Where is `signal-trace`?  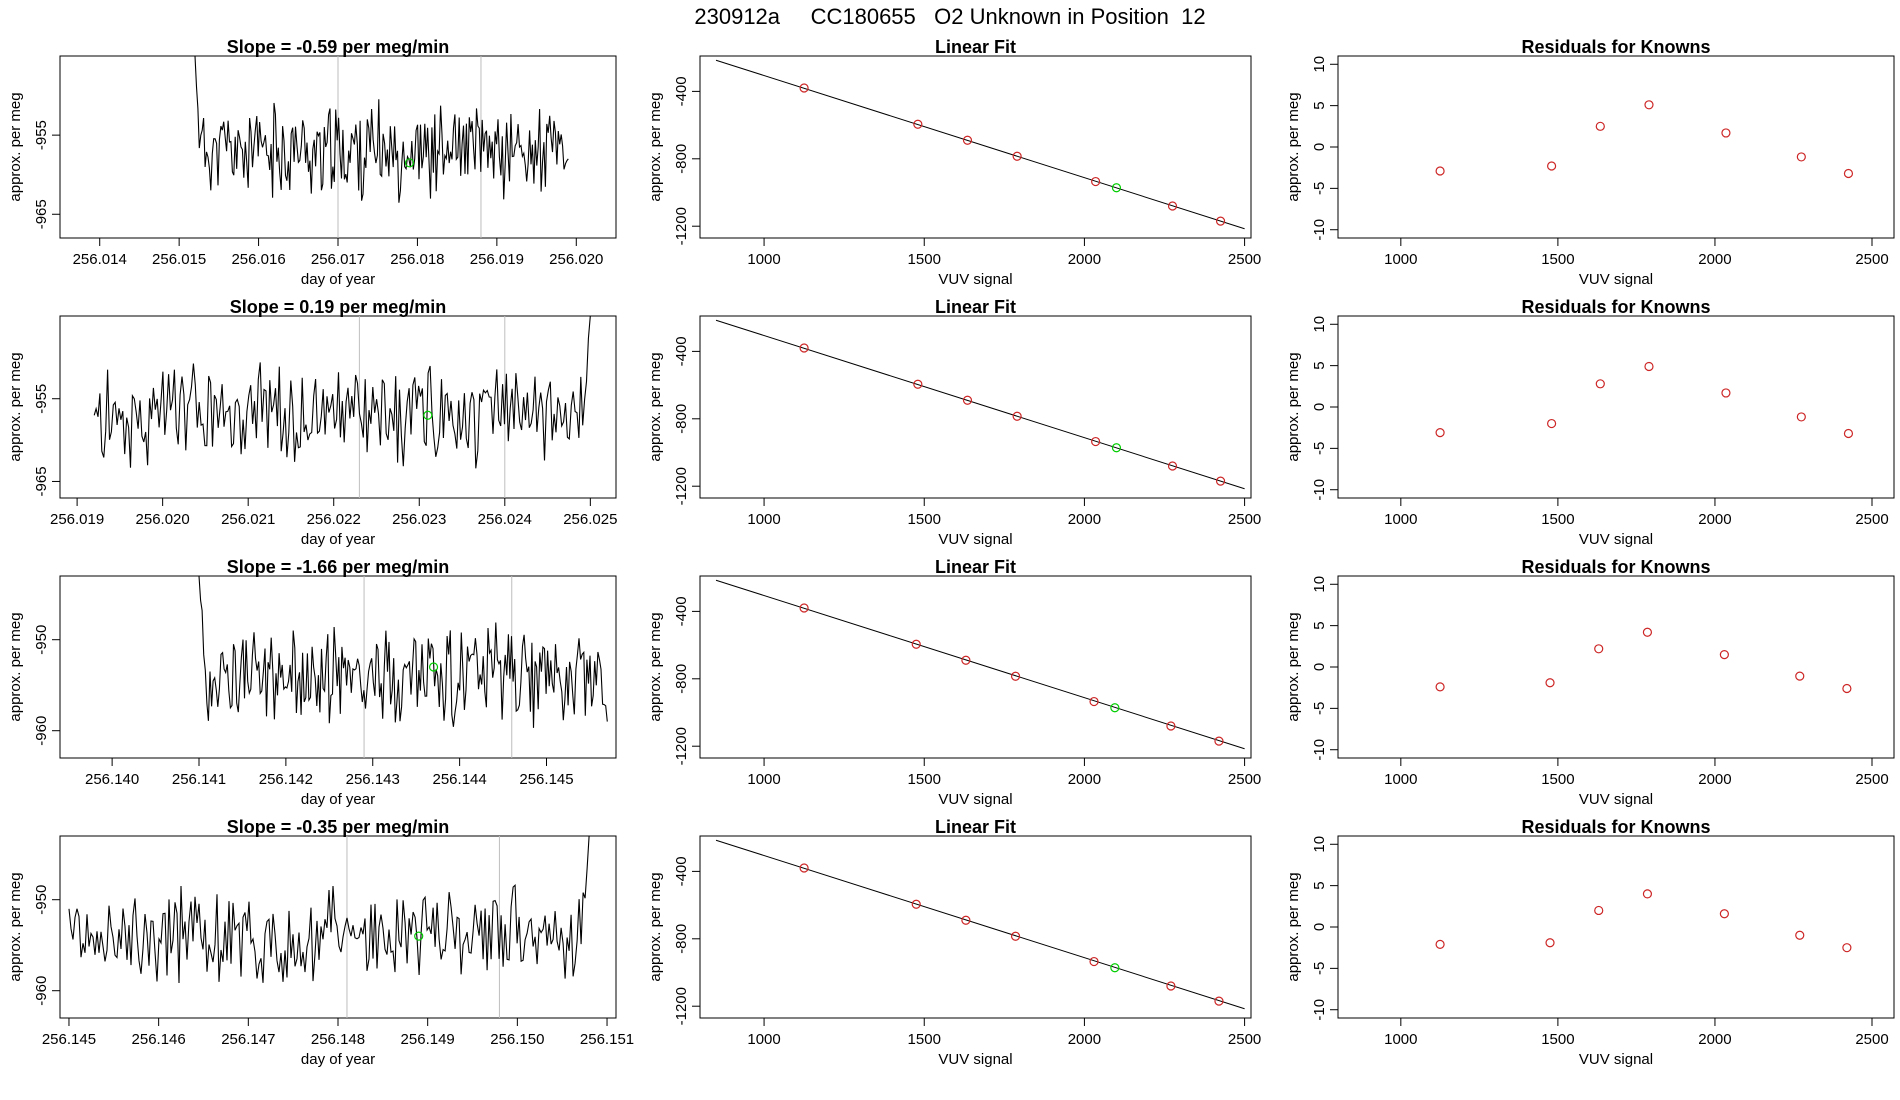
signal-trace is located at coordinates (342, 392).